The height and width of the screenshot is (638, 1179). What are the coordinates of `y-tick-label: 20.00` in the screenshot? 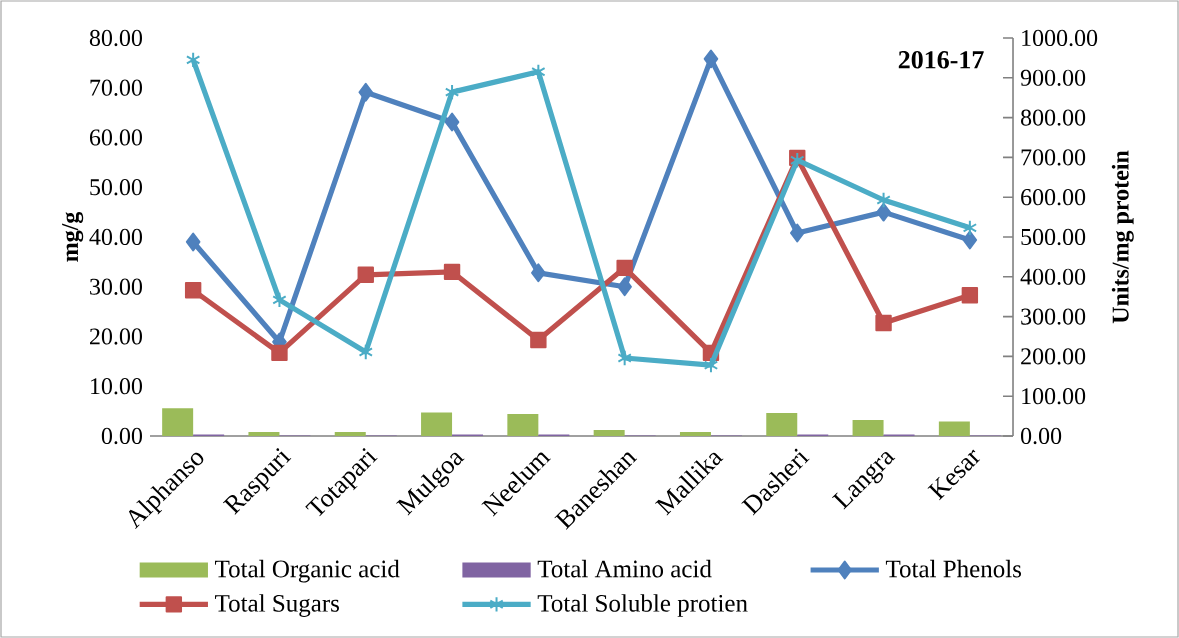 It's located at (116, 336).